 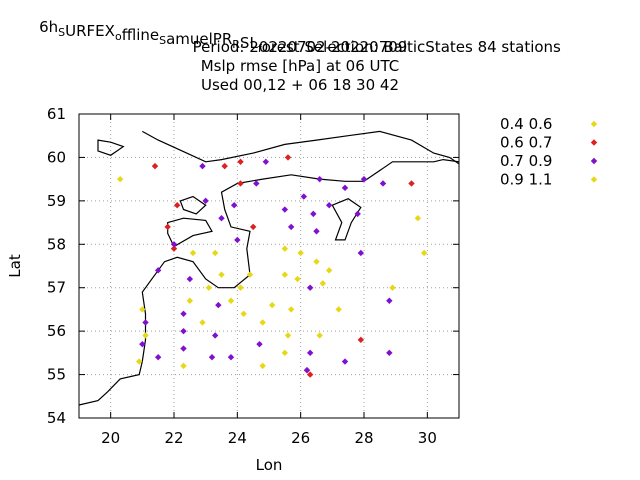 What do you see at coordinates (300, 66) in the screenshot?
I see `chart-title-line-3: Mslp rmse [hPa] at 06 UTC` at bounding box center [300, 66].